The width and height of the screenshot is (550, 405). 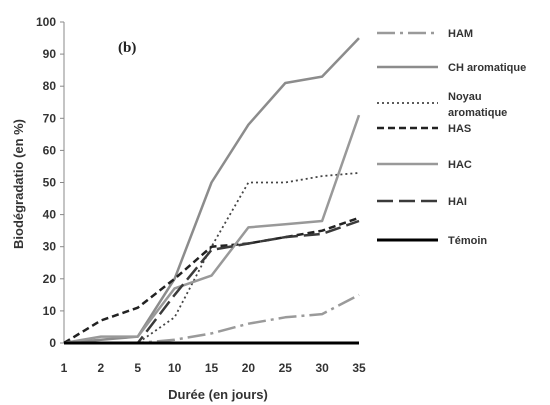 I want to click on y-tick-label: 20, so click(x=50, y=279).